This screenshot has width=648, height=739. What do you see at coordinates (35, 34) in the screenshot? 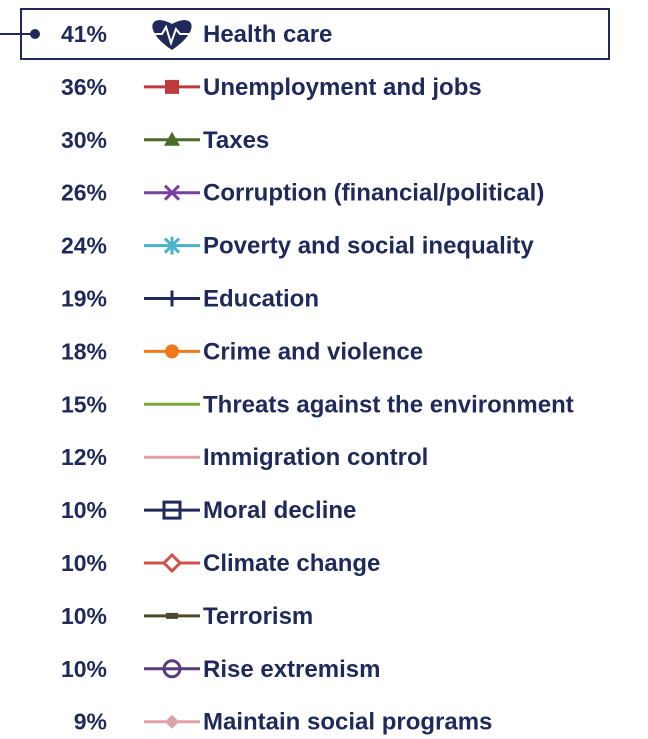
I see `highlight-leader-dot` at bounding box center [35, 34].